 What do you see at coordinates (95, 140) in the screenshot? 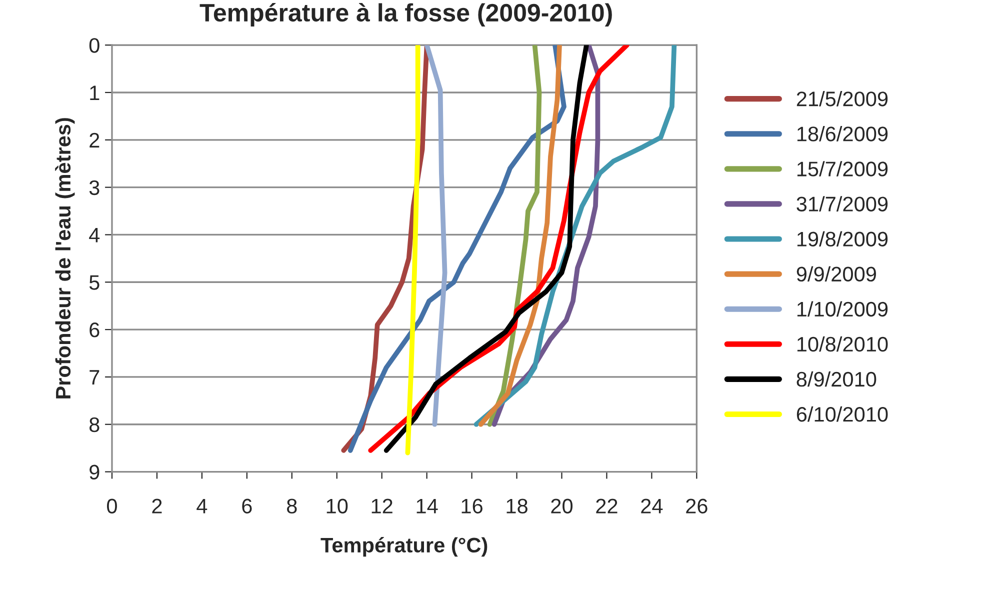
I see `y-tick-label: 2` at bounding box center [95, 140].